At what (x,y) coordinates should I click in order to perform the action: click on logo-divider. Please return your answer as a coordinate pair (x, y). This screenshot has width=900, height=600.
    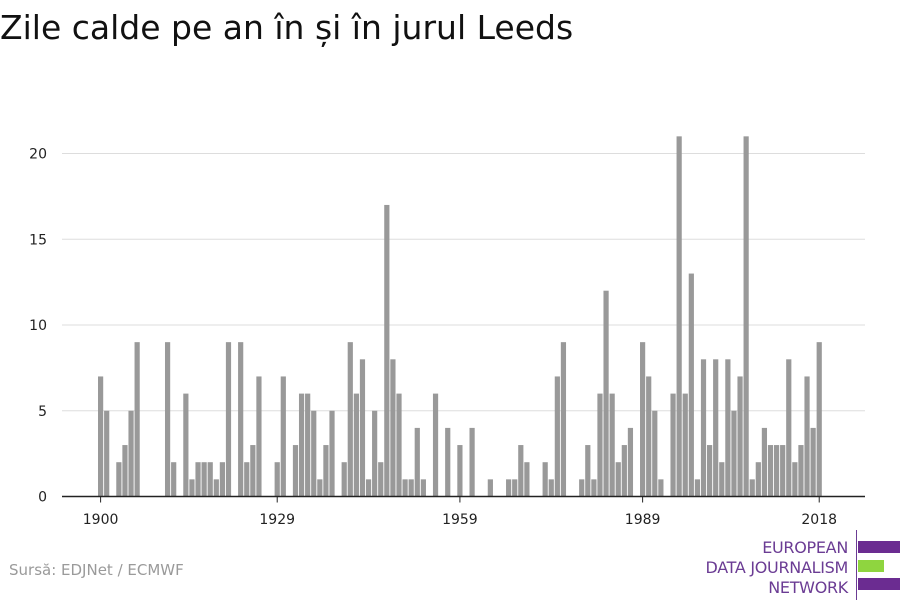
    Looking at the image, I should click on (856, 565).